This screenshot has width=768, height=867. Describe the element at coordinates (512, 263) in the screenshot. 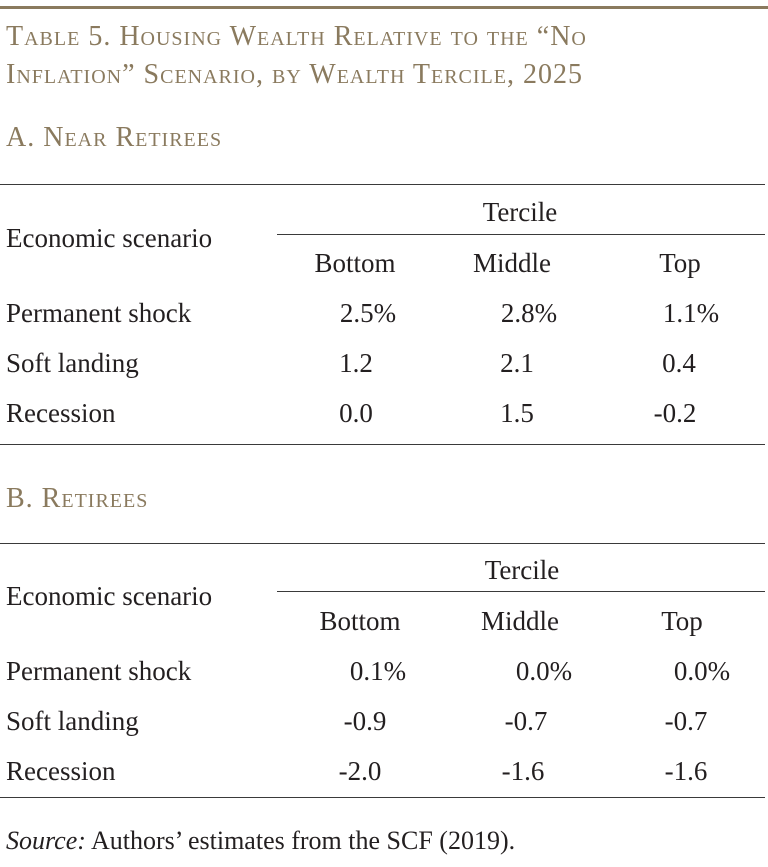

I see `panel-a-col-middle: Middle` at that location.